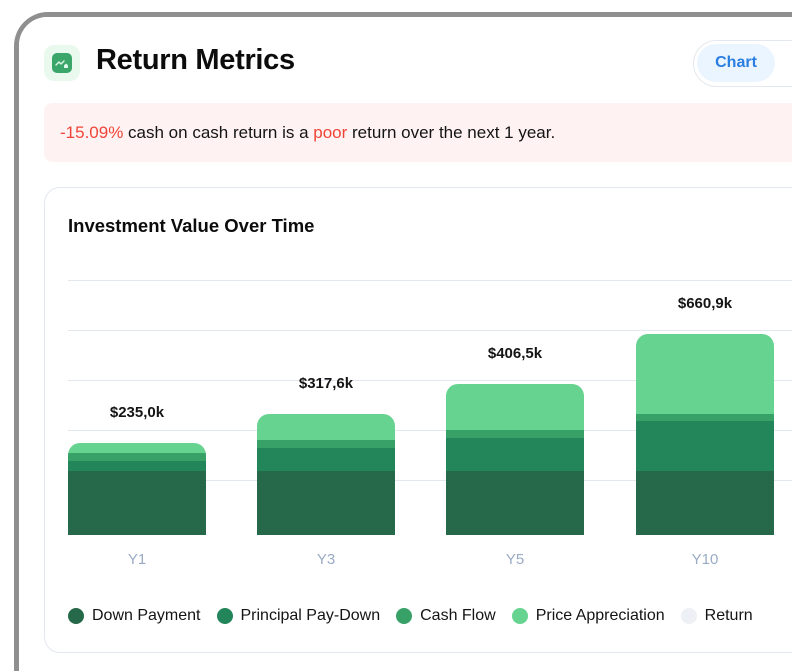 The height and width of the screenshot is (671, 792). I want to click on bar-y3, so click(326, 474).